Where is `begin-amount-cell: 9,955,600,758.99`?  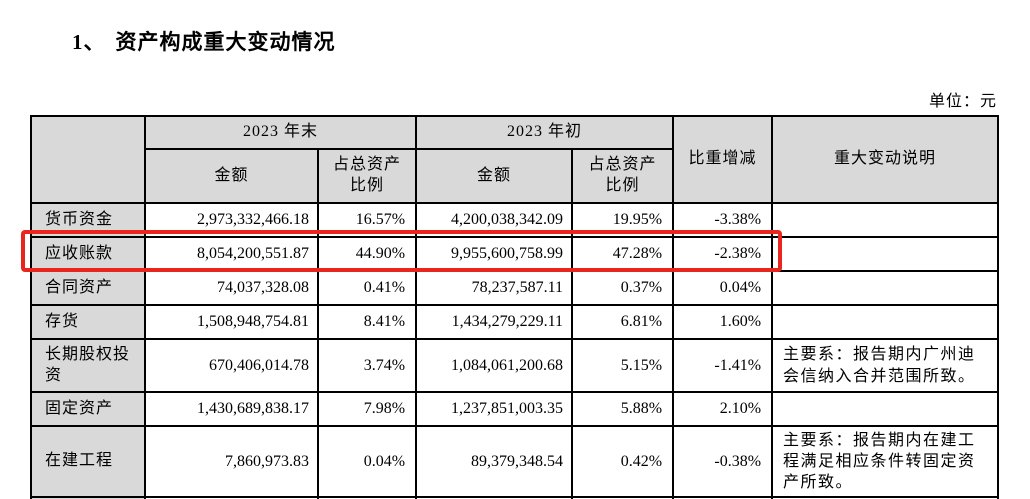
begin-amount-cell: 9,955,600,758.99 is located at coordinates (494, 254).